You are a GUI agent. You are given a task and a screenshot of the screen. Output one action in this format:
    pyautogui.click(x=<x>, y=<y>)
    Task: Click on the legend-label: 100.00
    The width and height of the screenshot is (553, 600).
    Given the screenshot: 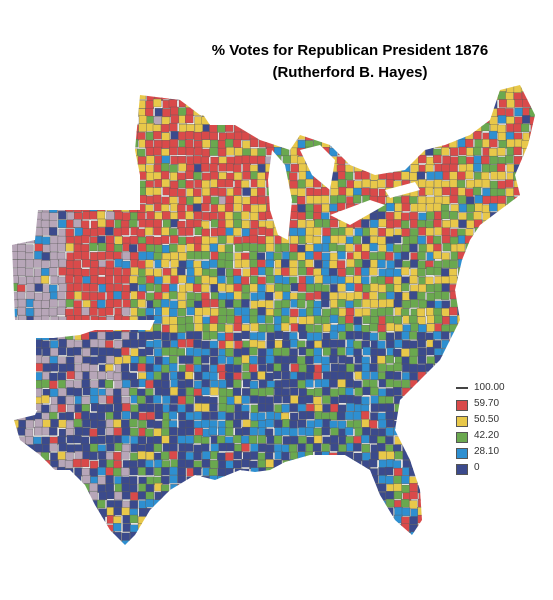 What is the action you would take?
    pyautogui.click(x=489, y=387)
    